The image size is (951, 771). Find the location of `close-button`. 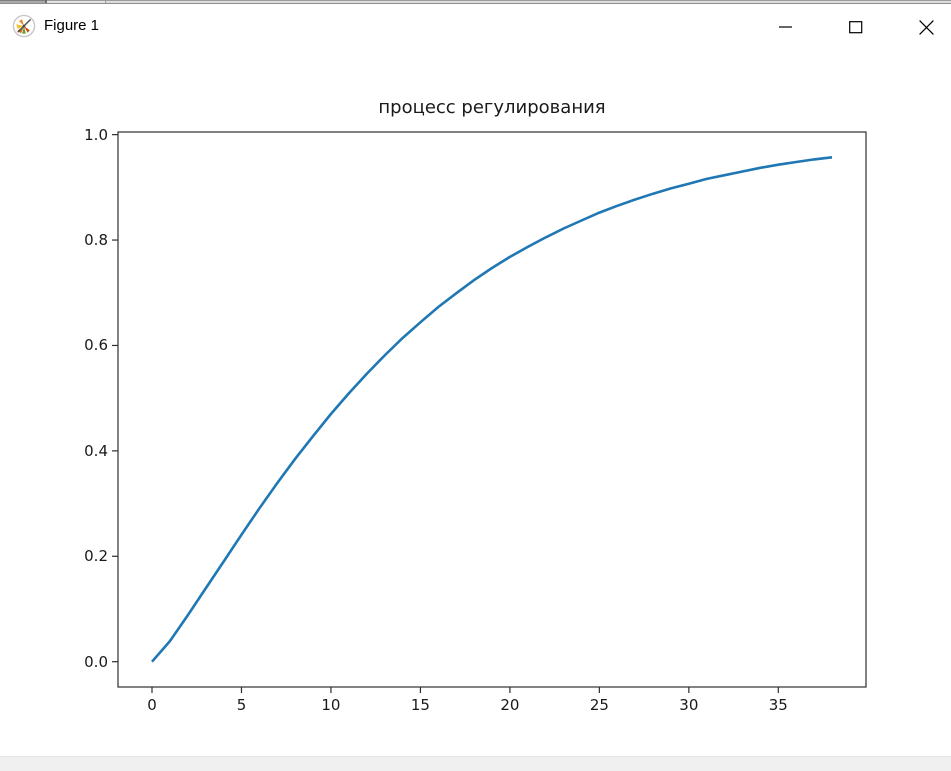

close-button is located at coordinates (926, 27).